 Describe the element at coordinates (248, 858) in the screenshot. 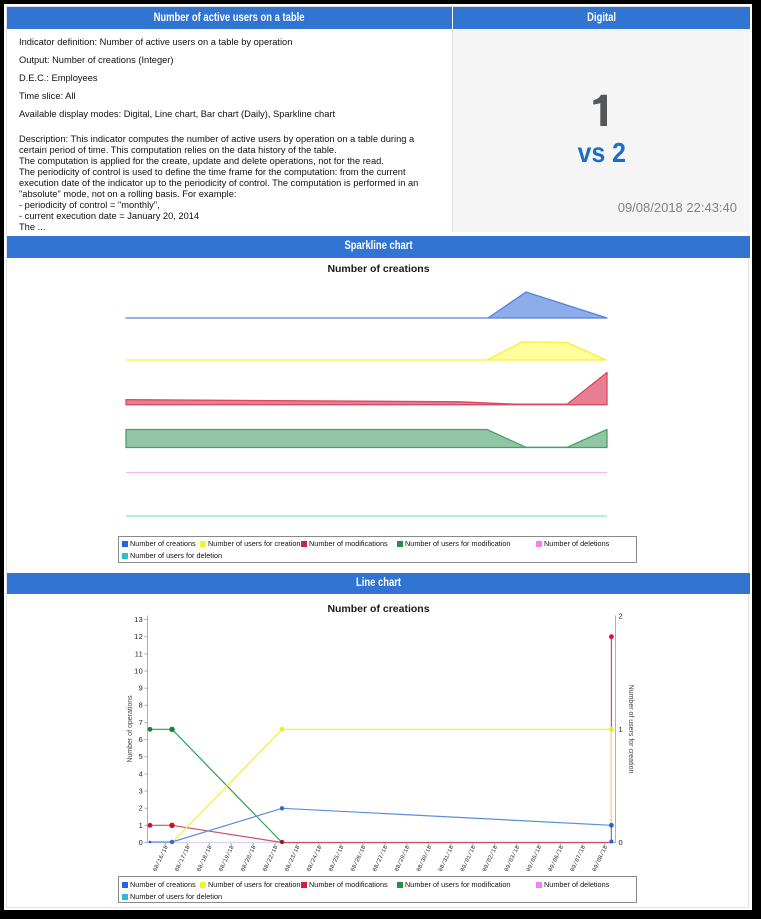

I see `svg-text: 08/20/18` at that location.